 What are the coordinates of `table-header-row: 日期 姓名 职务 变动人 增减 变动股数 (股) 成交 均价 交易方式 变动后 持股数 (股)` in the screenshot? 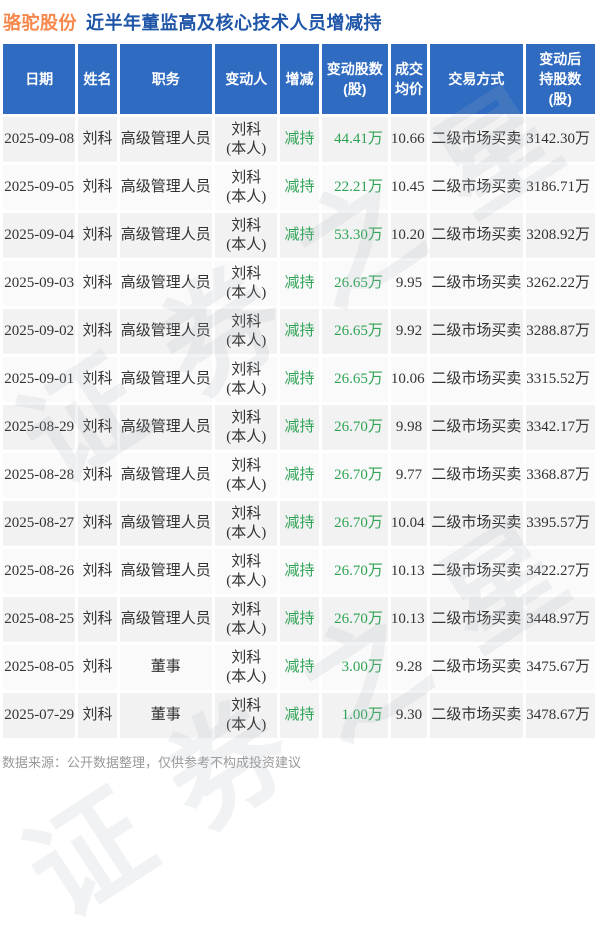 It's located at (299, 79).